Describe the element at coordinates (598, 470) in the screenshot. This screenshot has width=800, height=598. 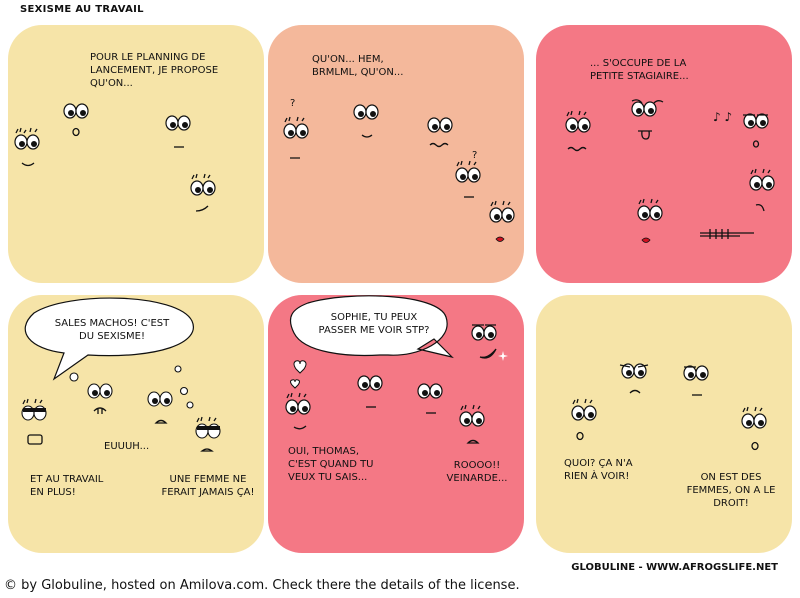
I see `panel-6-text-left: QUOI? ÇA N'A RIEN À VOIR!` at that location.